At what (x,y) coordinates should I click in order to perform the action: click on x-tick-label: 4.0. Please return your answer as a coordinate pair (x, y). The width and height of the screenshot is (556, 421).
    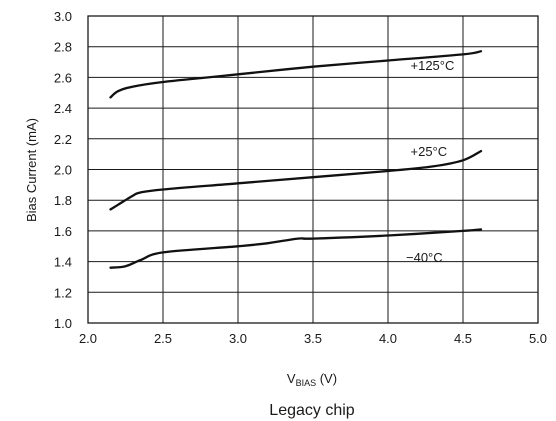
    Looking at the image, I should click on (388, 338).